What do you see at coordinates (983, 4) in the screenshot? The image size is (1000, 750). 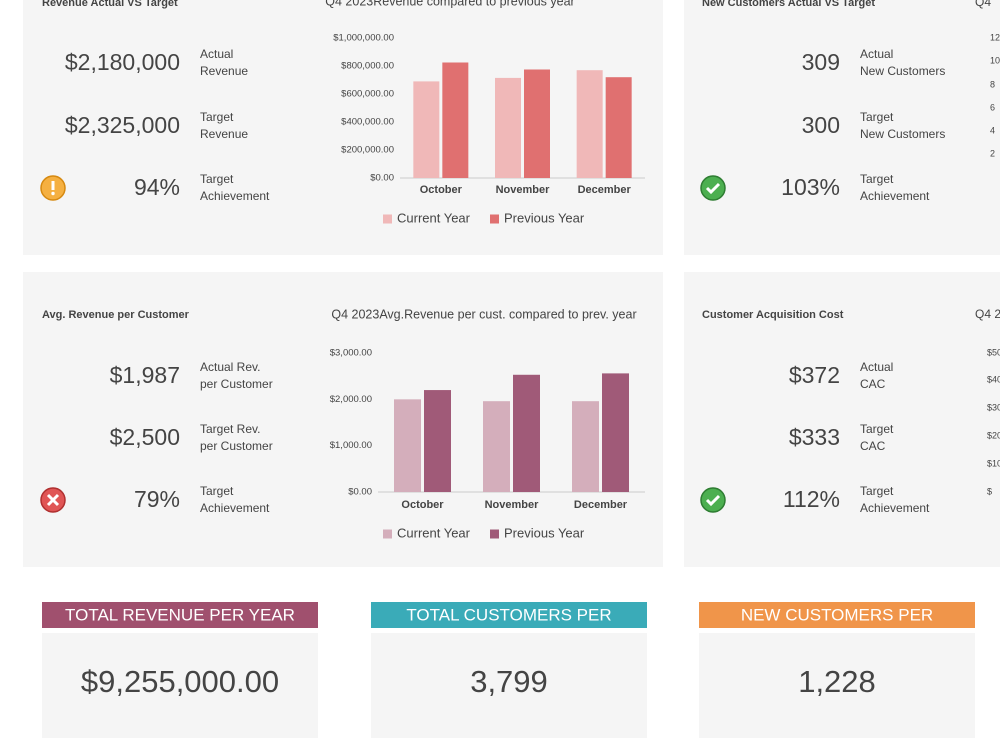 I see `chart-title: Q4` at bounding box center [983, 4].